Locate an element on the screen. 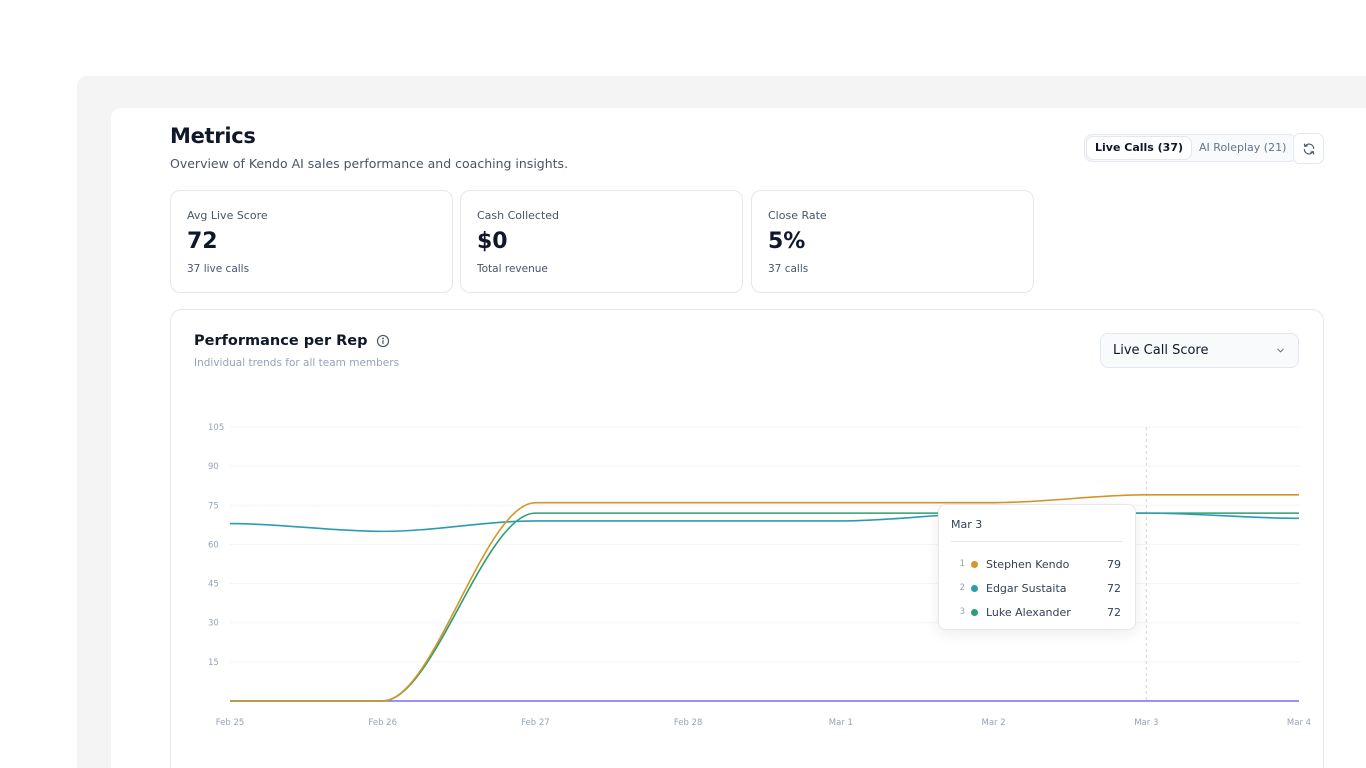 The width and height of the screenshot is (1366, 768). chart-title: Performance per Rep is located at coordinates (292, 341).